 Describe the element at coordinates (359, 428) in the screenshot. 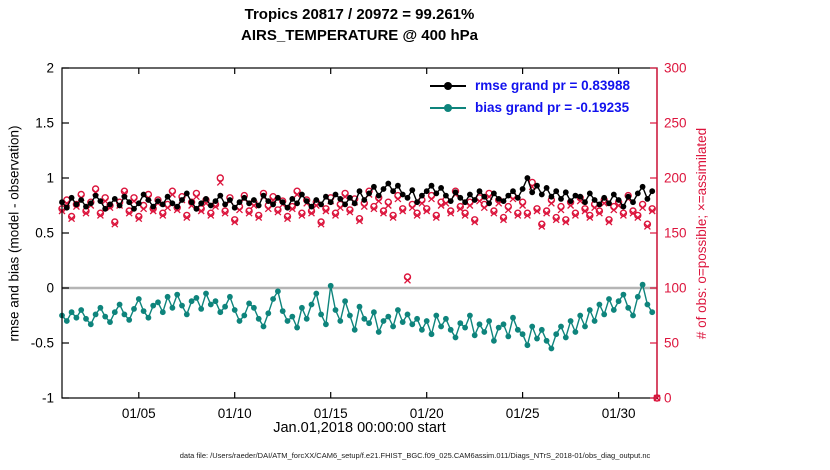

I see `x-axis-label: Jan.01,2018 00:00:00 start` at that location.